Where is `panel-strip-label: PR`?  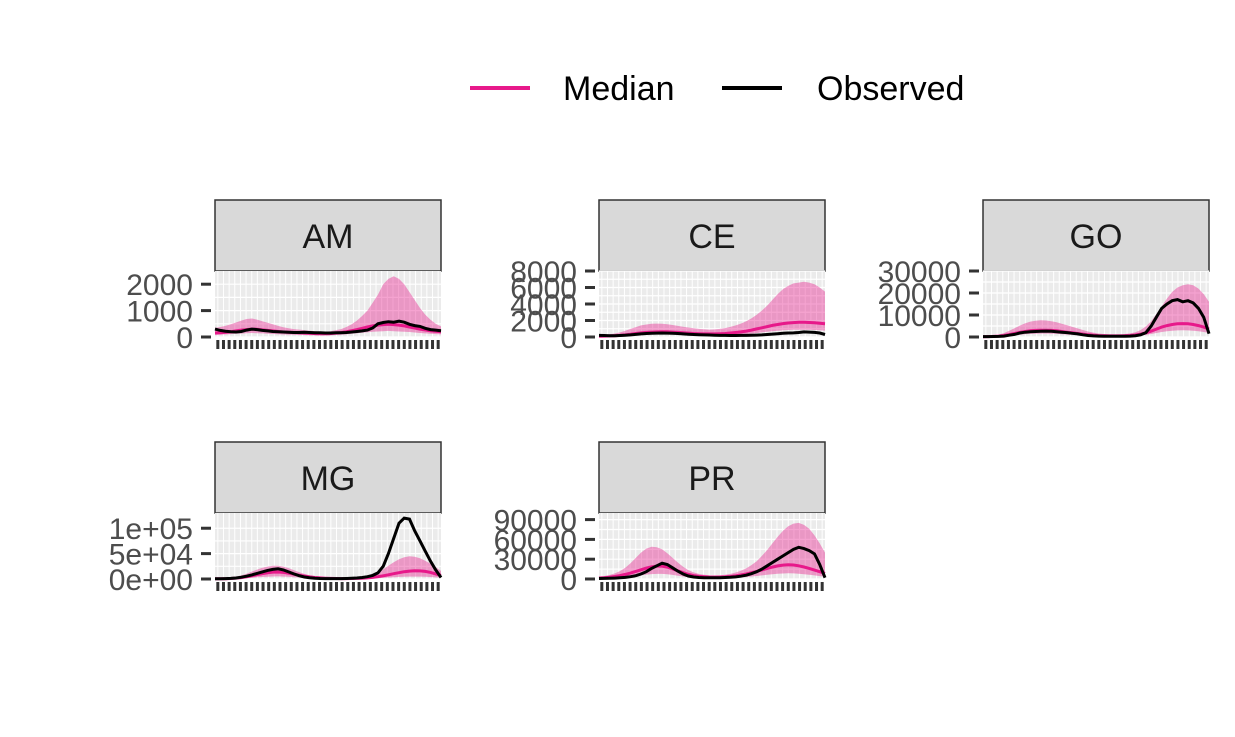
panel-strip-label: PR is located at coordinates (711, 479).